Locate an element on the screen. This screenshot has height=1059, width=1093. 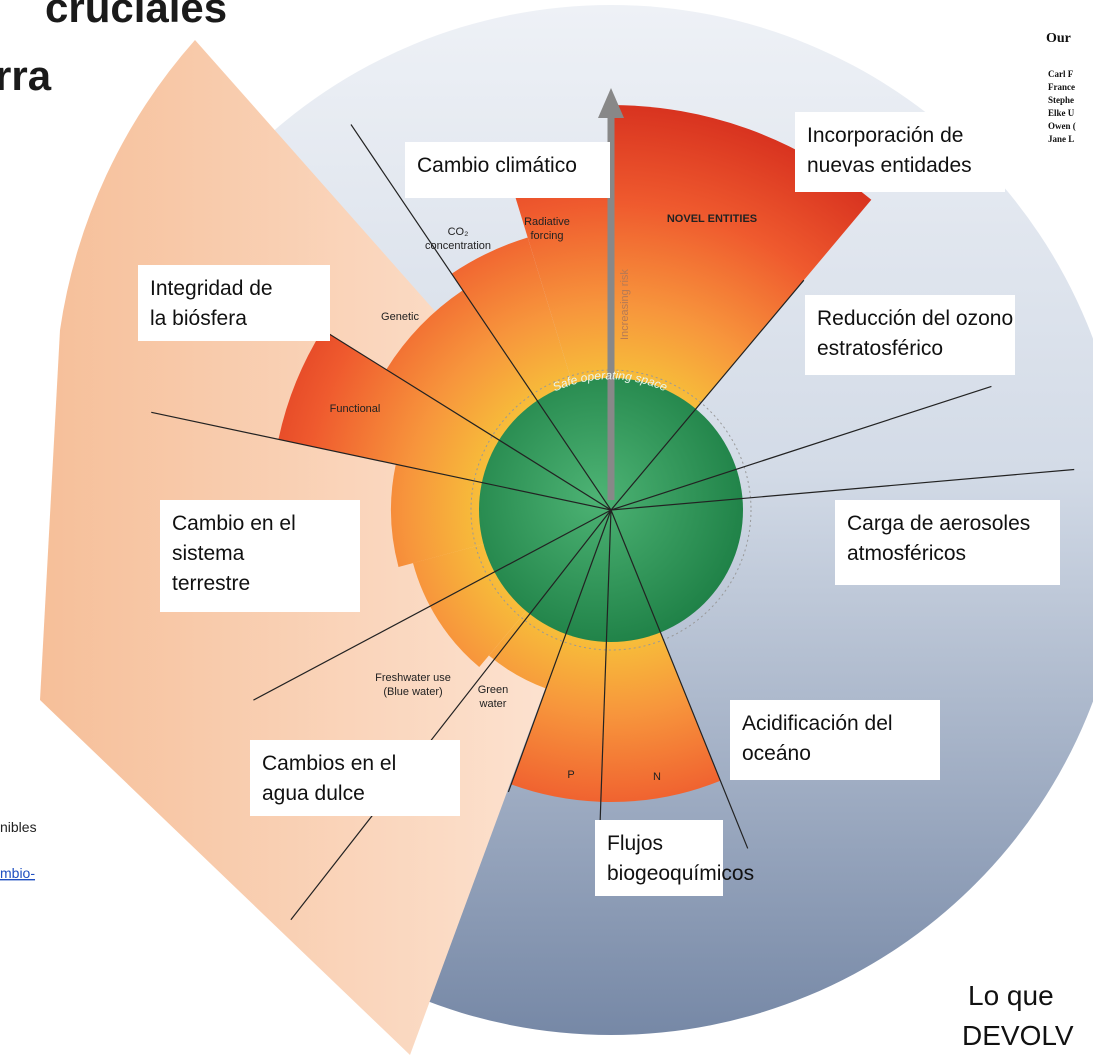
author: Stephe is located at coordinates (1061, 100).